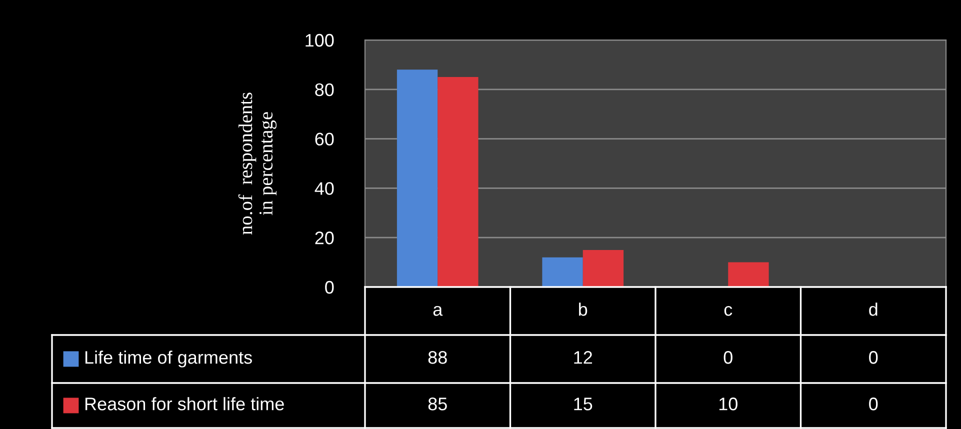 This screenshot has height=429, width=961. I want to click on x-tick-label: c, so click(728, 311).